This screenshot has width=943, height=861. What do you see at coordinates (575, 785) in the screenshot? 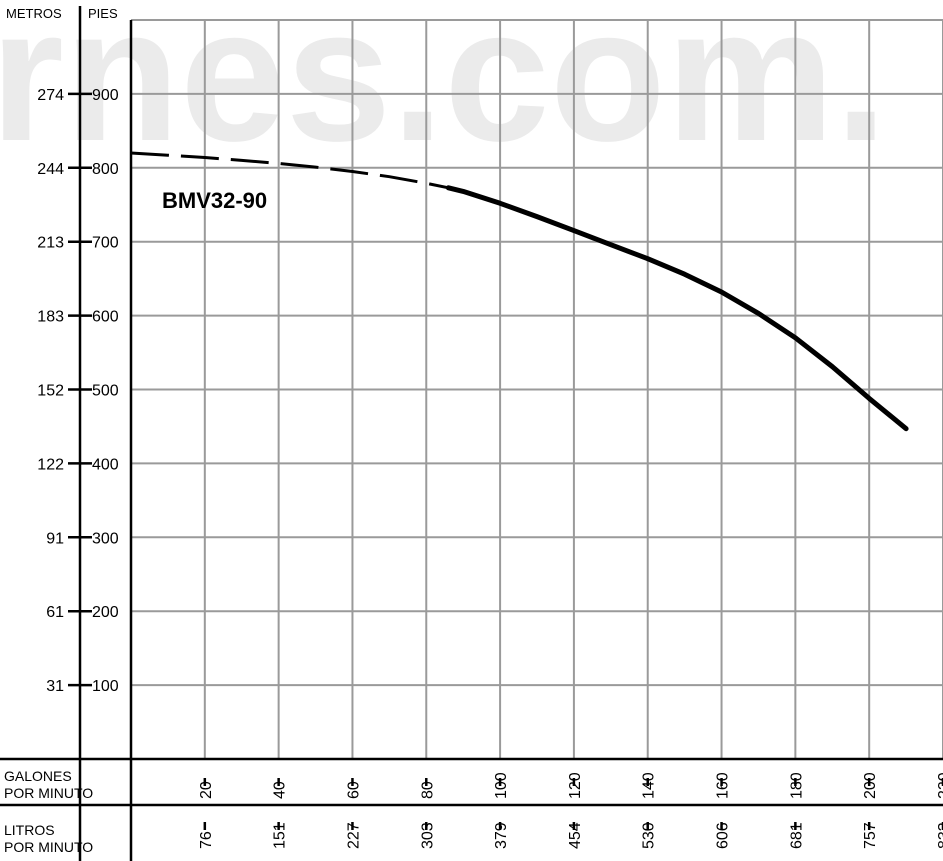
I see `x-tick-label-gpm: 120` at bounding box center [575, 785].